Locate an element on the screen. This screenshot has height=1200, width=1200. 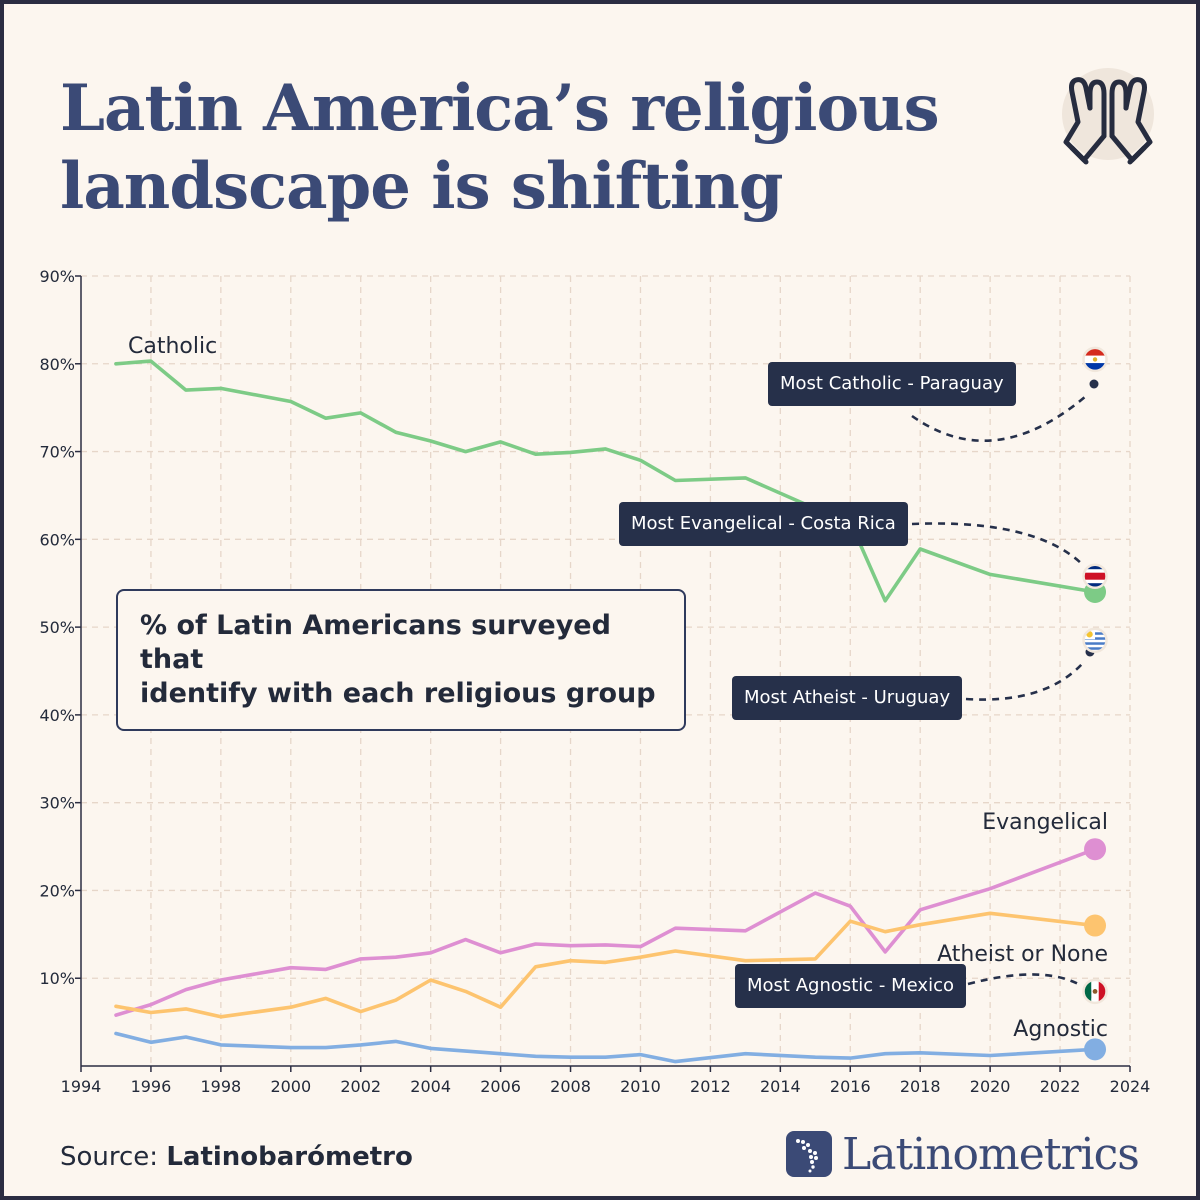
x-tick-label: 1994 is located at coordinates (81, 1086).